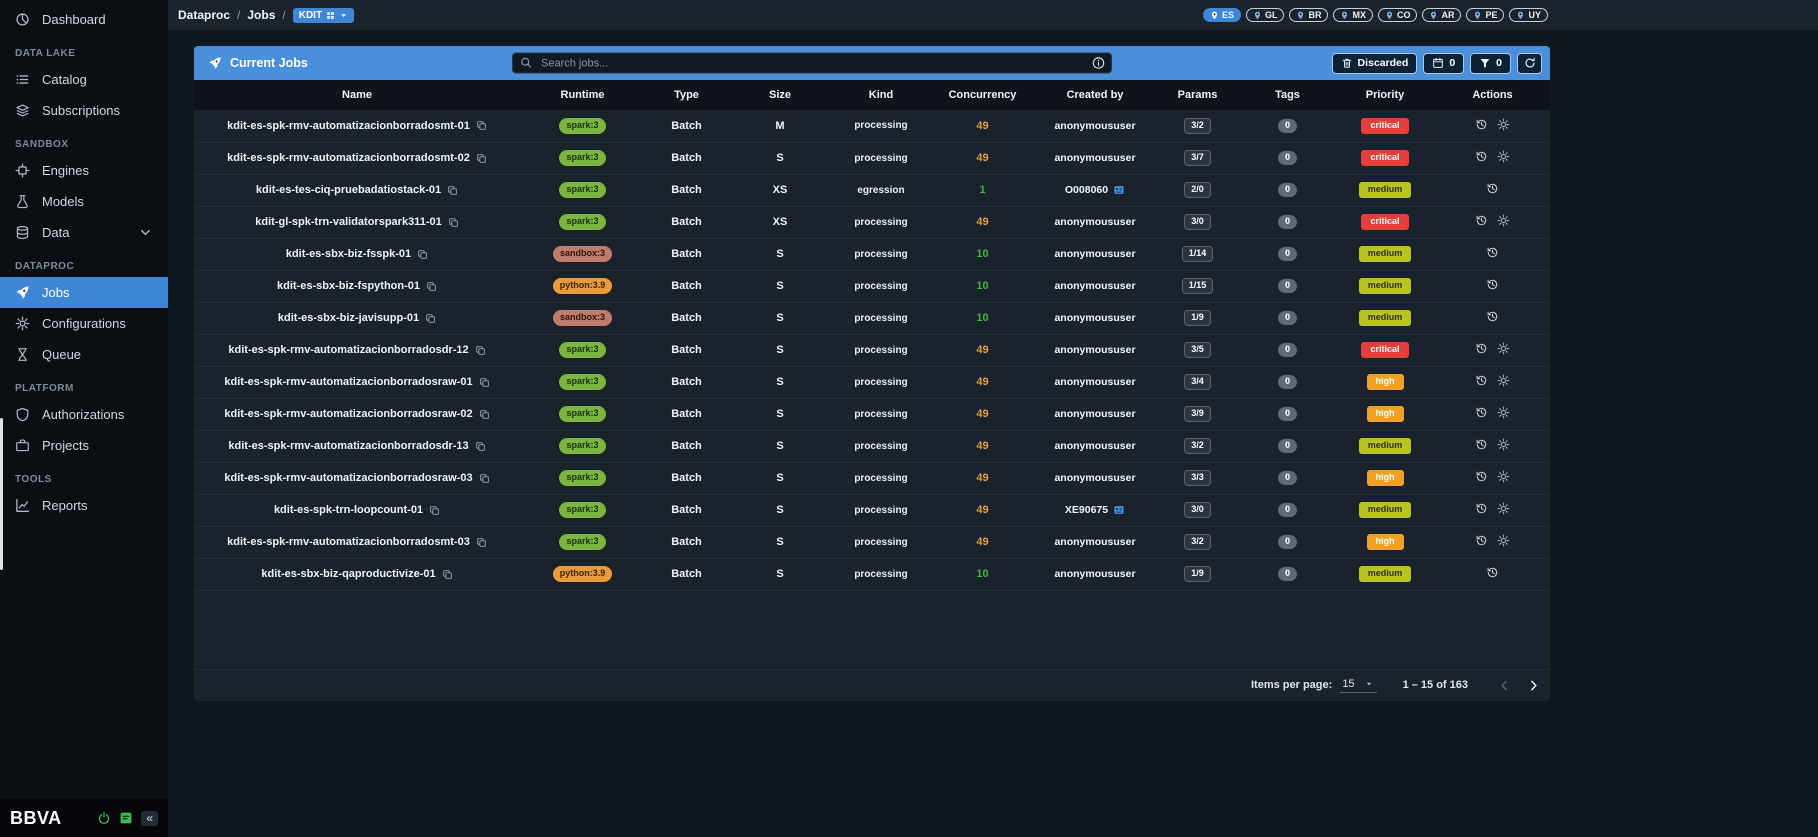 The height and width of the screenshot is (837, 1818). What do you see at coordinates (1265, 15) in the screenshot?
I see `region-badge-gl: GL` at bounding box center [1265, 15].